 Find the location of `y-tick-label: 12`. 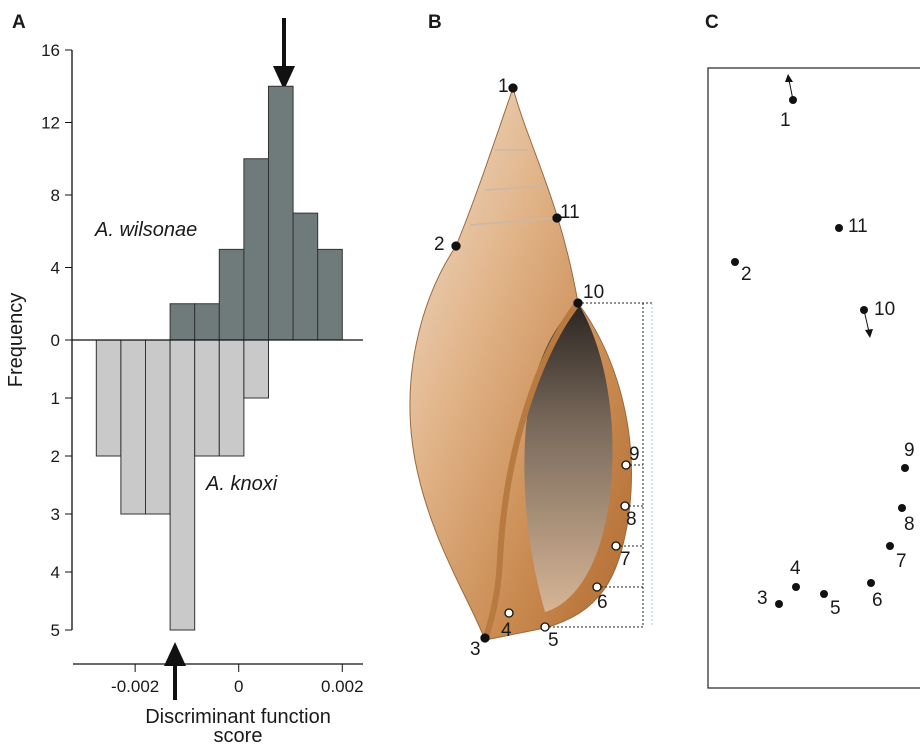

y-tick-label: 12 is located at coordinates (50, 123).